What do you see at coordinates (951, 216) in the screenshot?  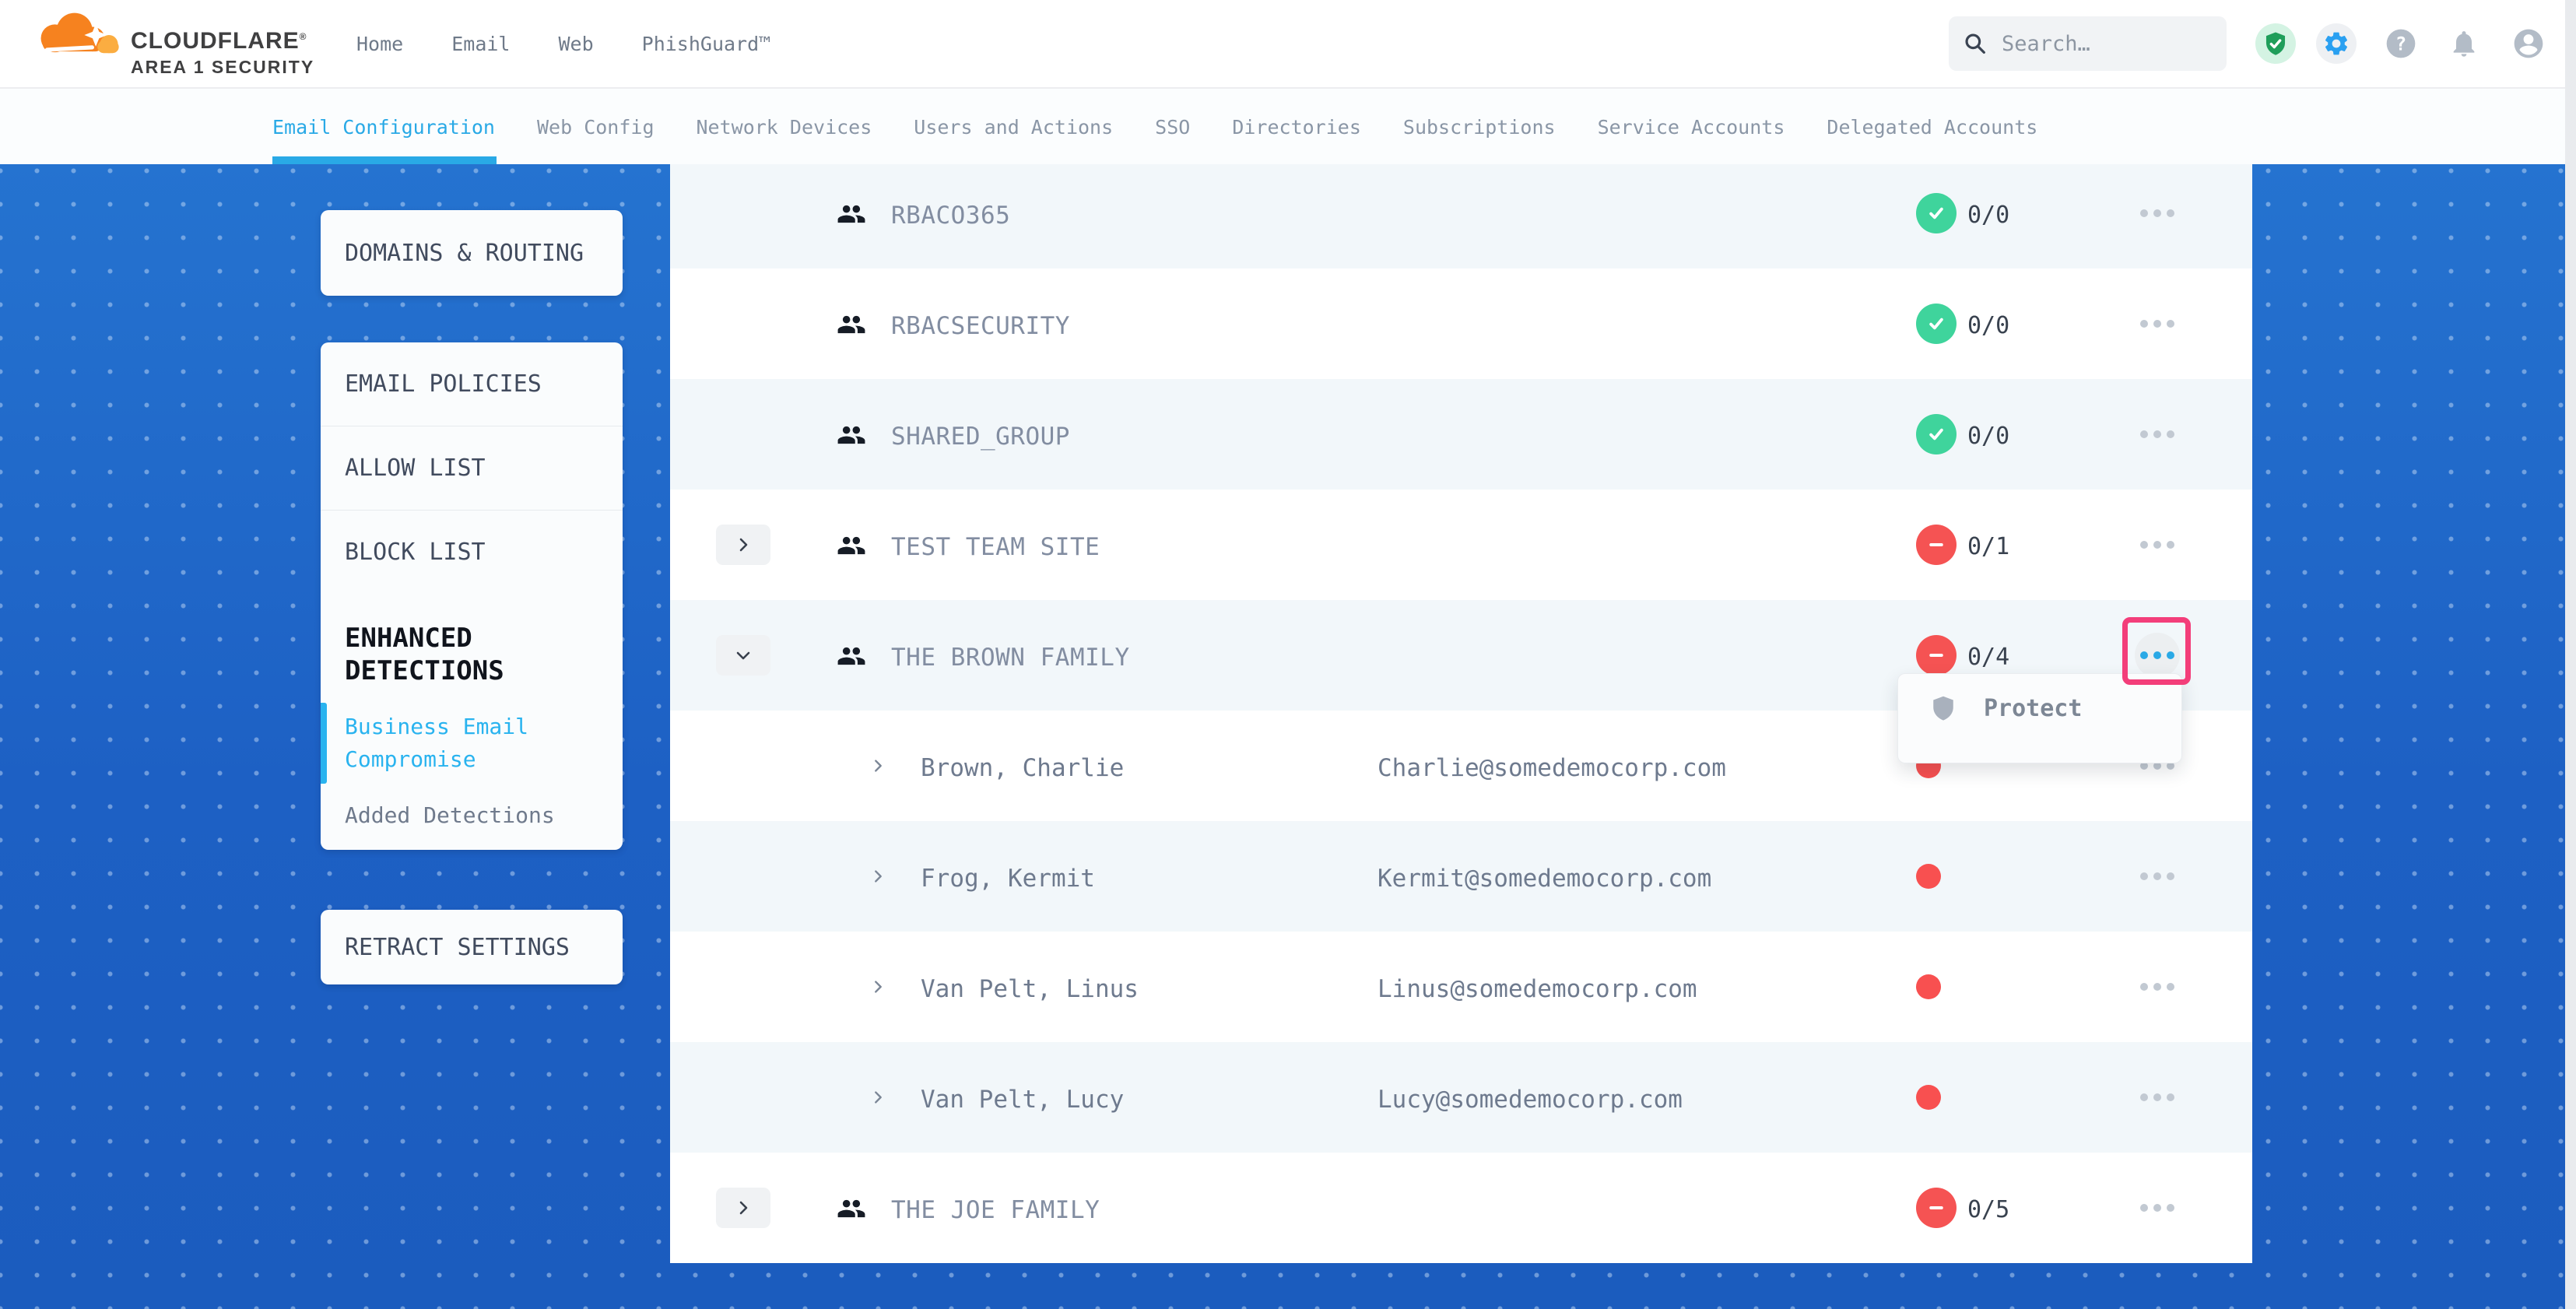 I see `group-name: RBACO365` at bounding box center [951, 216].